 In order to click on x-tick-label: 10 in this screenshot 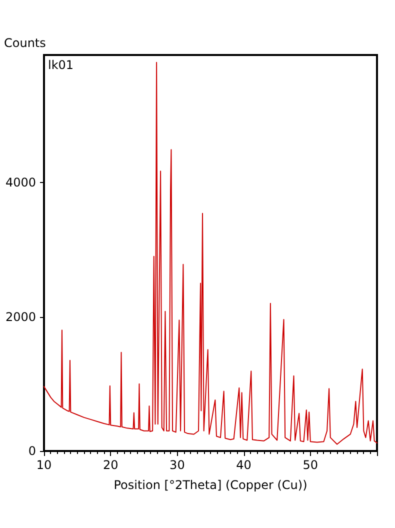, I will do `click(44, 465)`.